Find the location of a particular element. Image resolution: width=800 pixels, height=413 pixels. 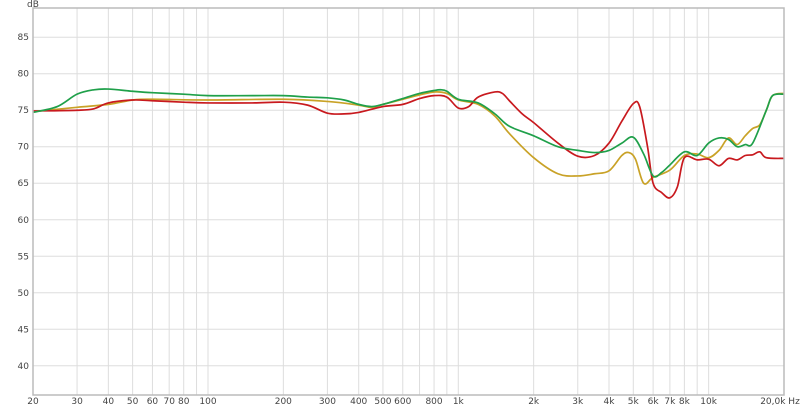

x-tick-label: 8k is located at coordinates (685, 402).